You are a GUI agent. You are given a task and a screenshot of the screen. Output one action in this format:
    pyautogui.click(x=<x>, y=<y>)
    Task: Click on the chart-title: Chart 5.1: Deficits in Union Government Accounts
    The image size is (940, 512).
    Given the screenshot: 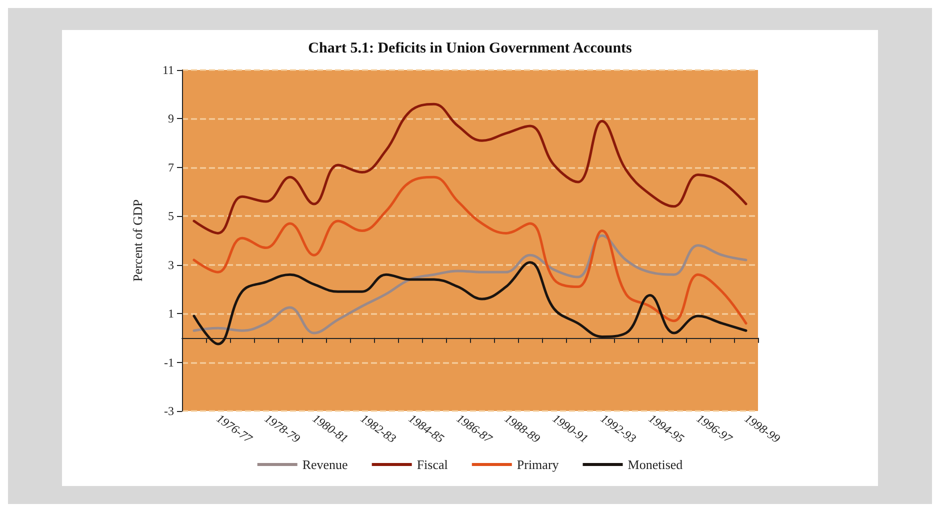 What is the action you would take?
    pyautogui.click(x=470, y=48)
    